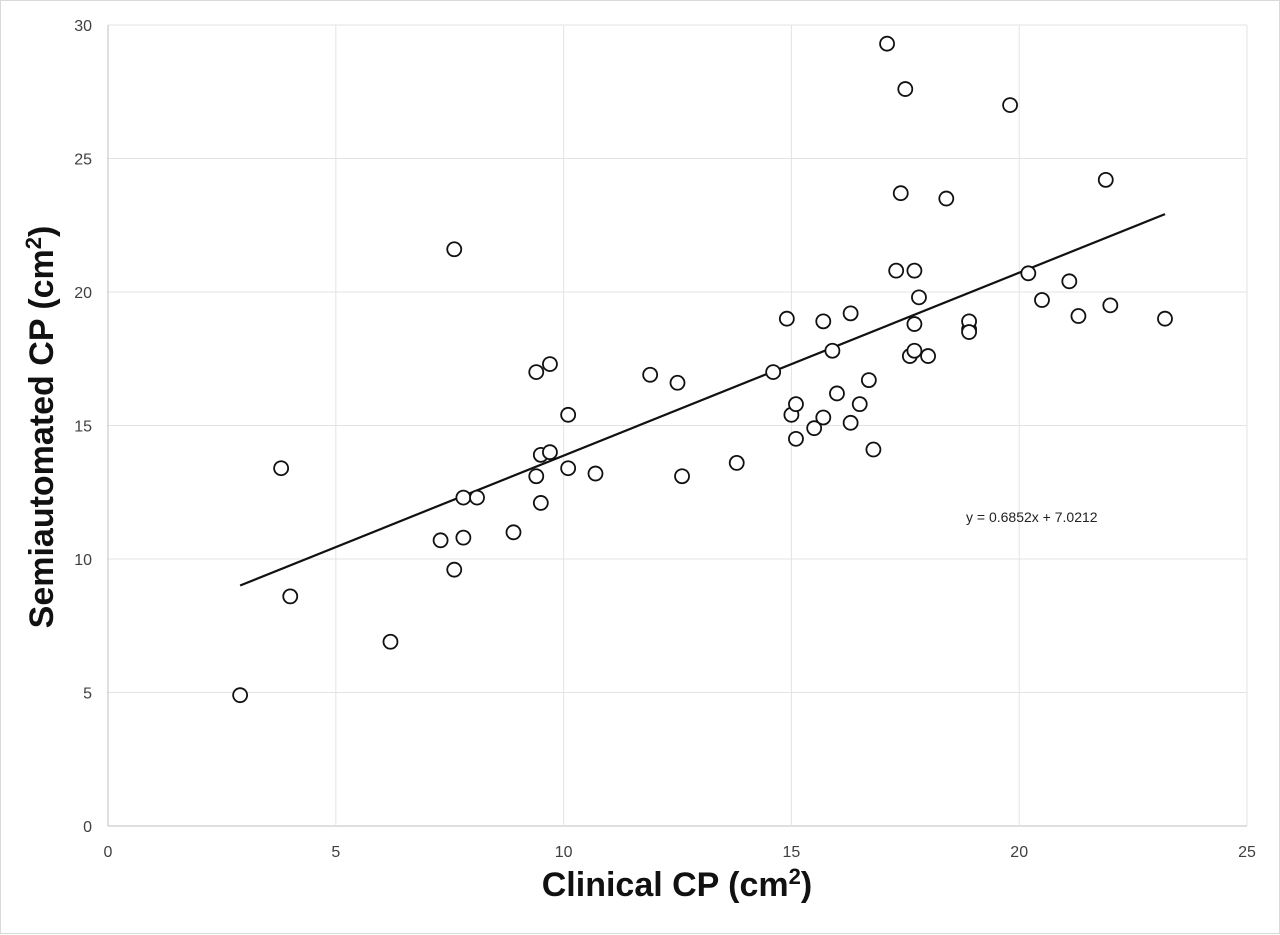 Image resolution: width=1280 pixels, height=935 pixels. Describe the element at coordinates (108, 852) in the screenshot. I see `x-tick-label: 0` at that location.